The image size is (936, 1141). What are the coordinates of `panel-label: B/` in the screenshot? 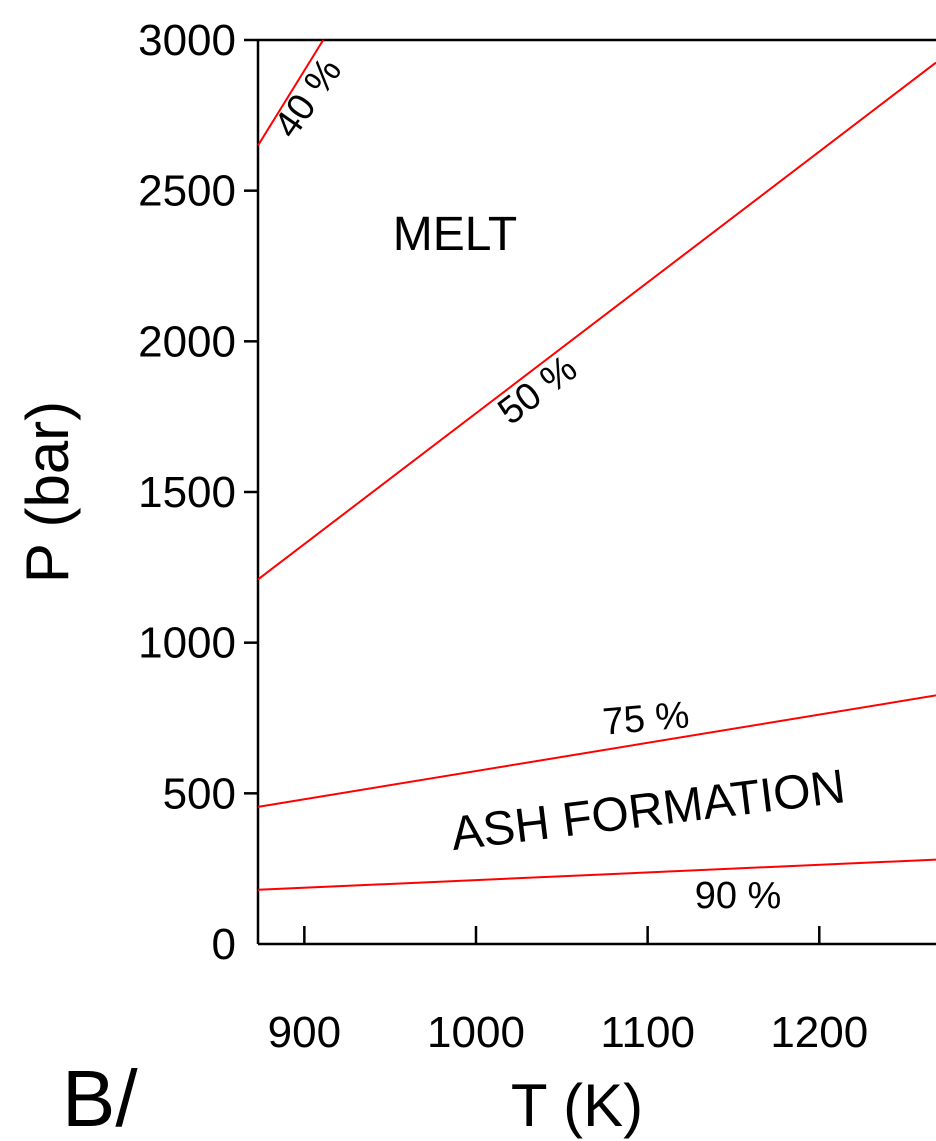 It's located at (100, 1097).